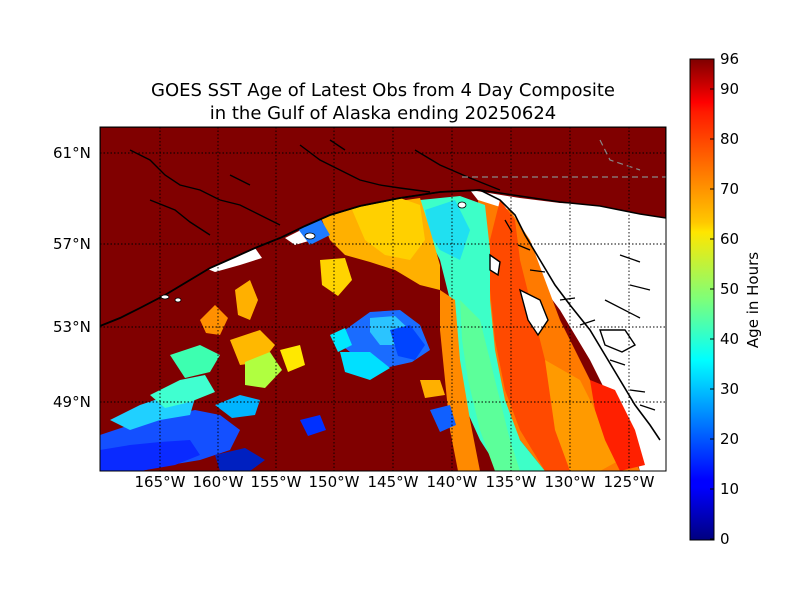 Image resolution: width=800 pixels, height=600 pixels. Describe the element at coordinates (712, 299) in the screenshot. I see `colorbar-tick-marks` at that location.